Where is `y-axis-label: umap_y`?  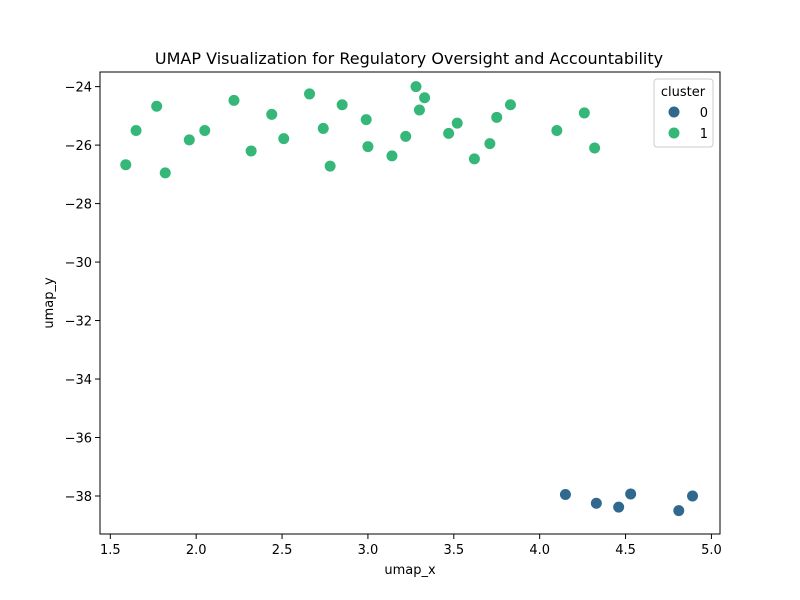
y-axis-label: umap_y is located at coordinates (49, 303).